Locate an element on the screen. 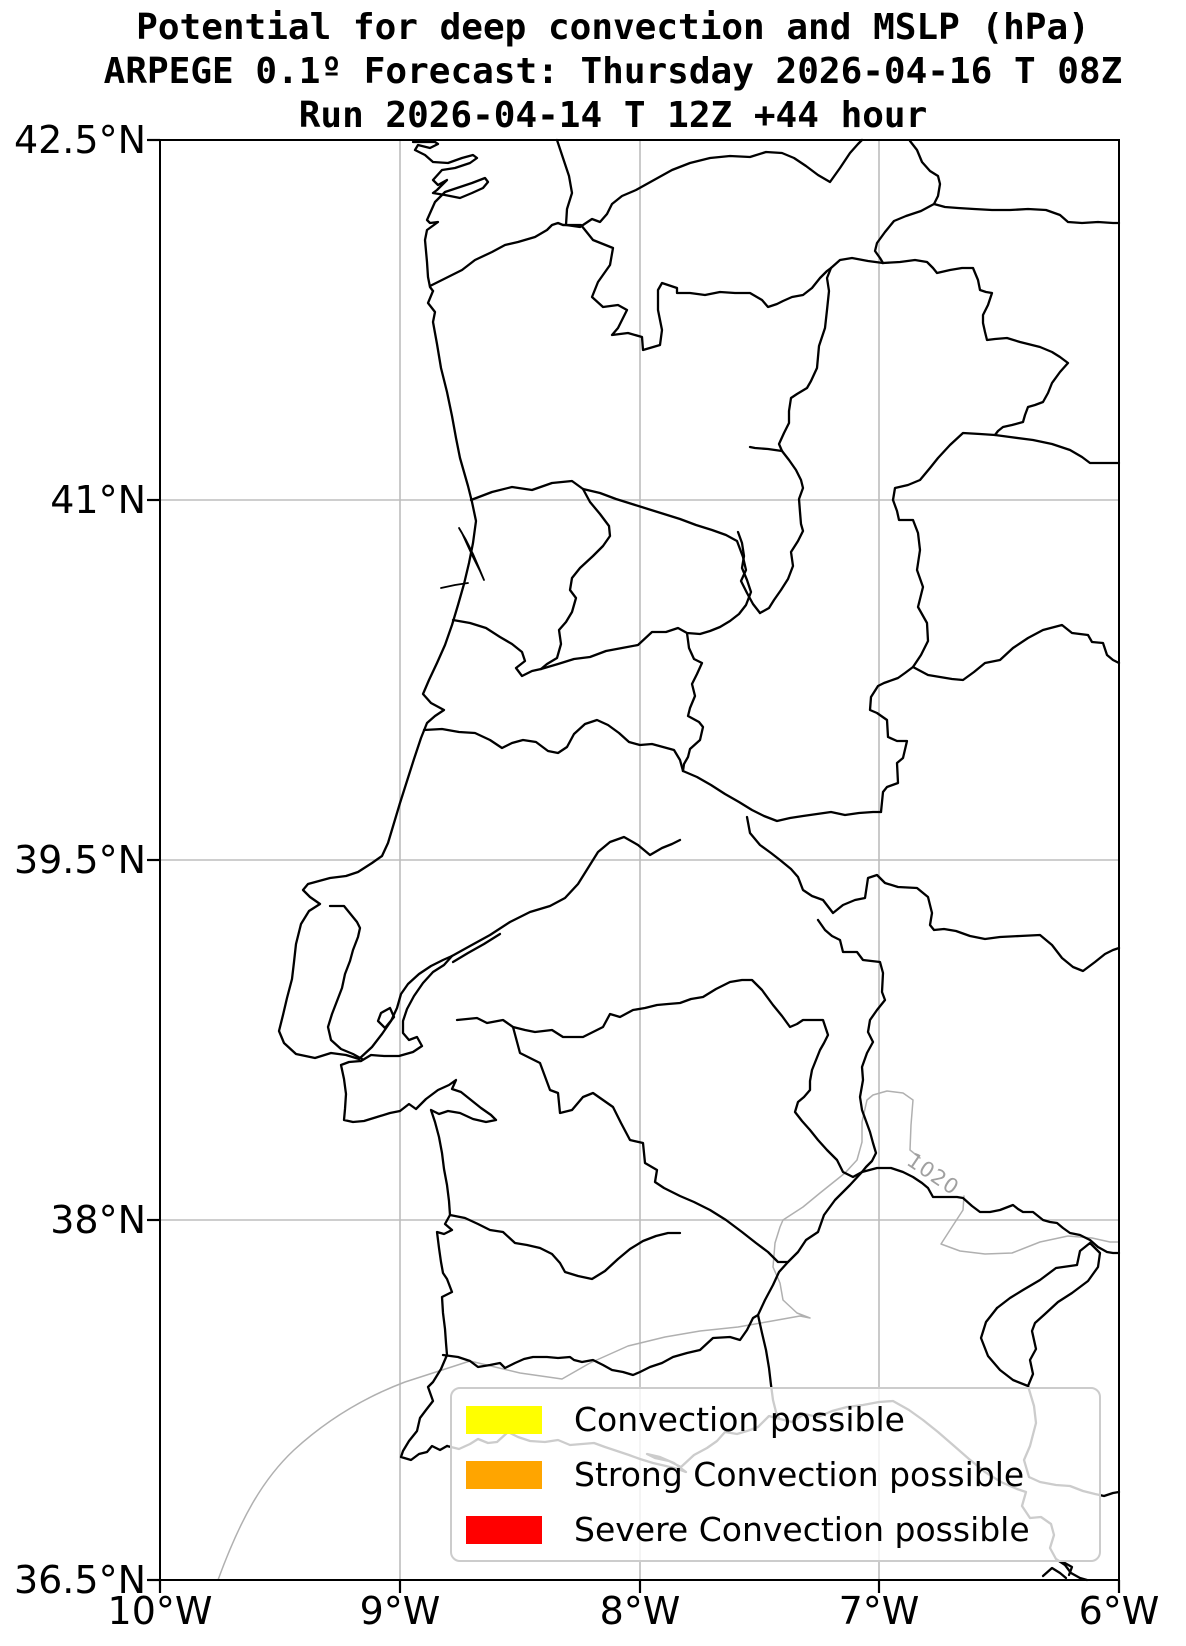 The height and width of the screenshot is (1646, 1186). title-line-3: Run 2026-04-14 T 12Z +44 hour is located at coordinates (613, 115).